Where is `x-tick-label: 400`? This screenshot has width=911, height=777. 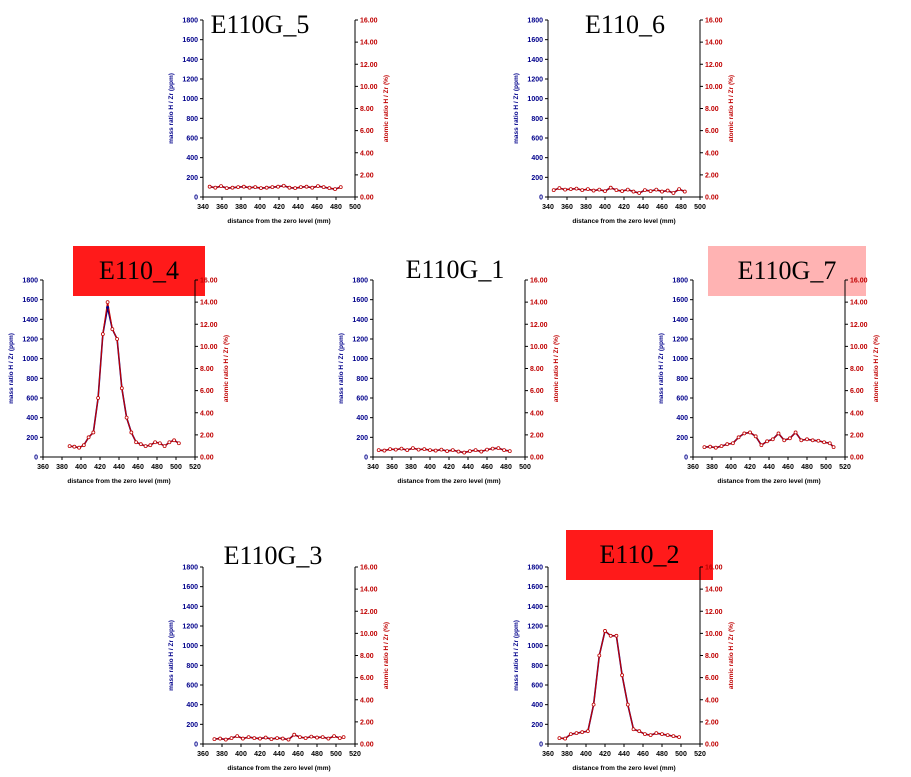 x-tick-label: 400 is located at coordinates (731, 467).